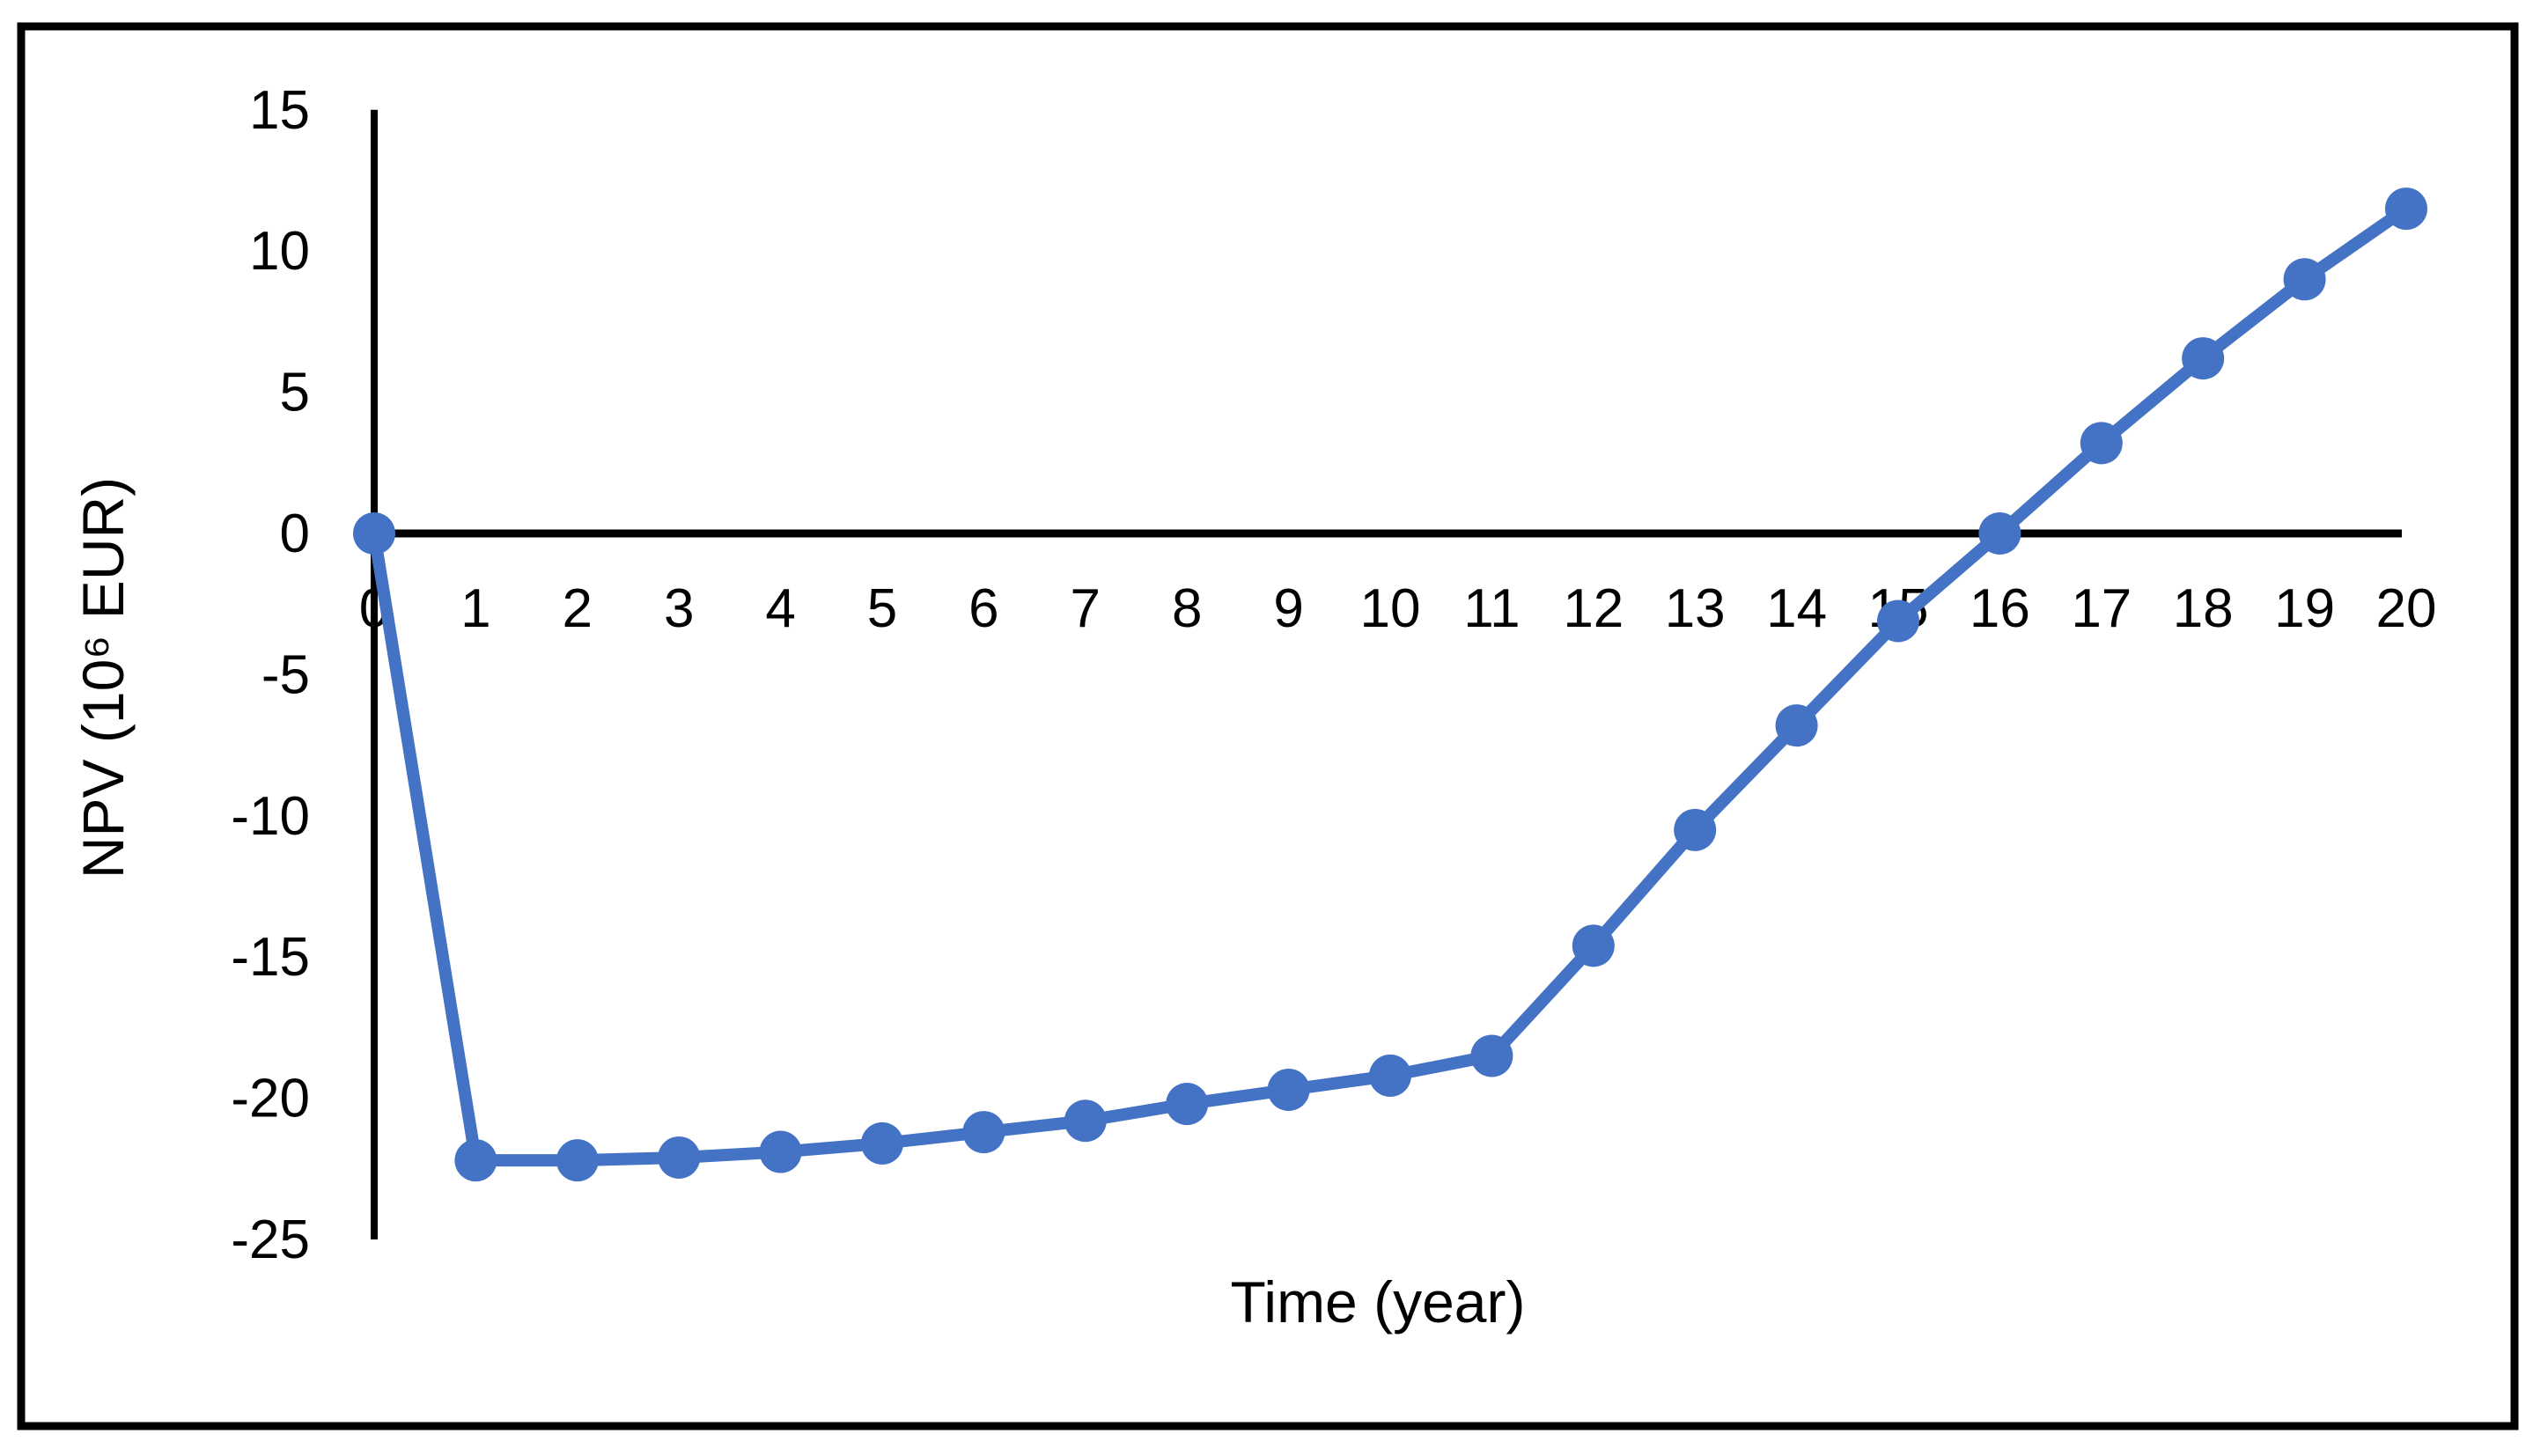  What do you see at coordinates (882, 608) in the screenshot?
I see `x-tick-label: 5` at bounding box center [882, 608].